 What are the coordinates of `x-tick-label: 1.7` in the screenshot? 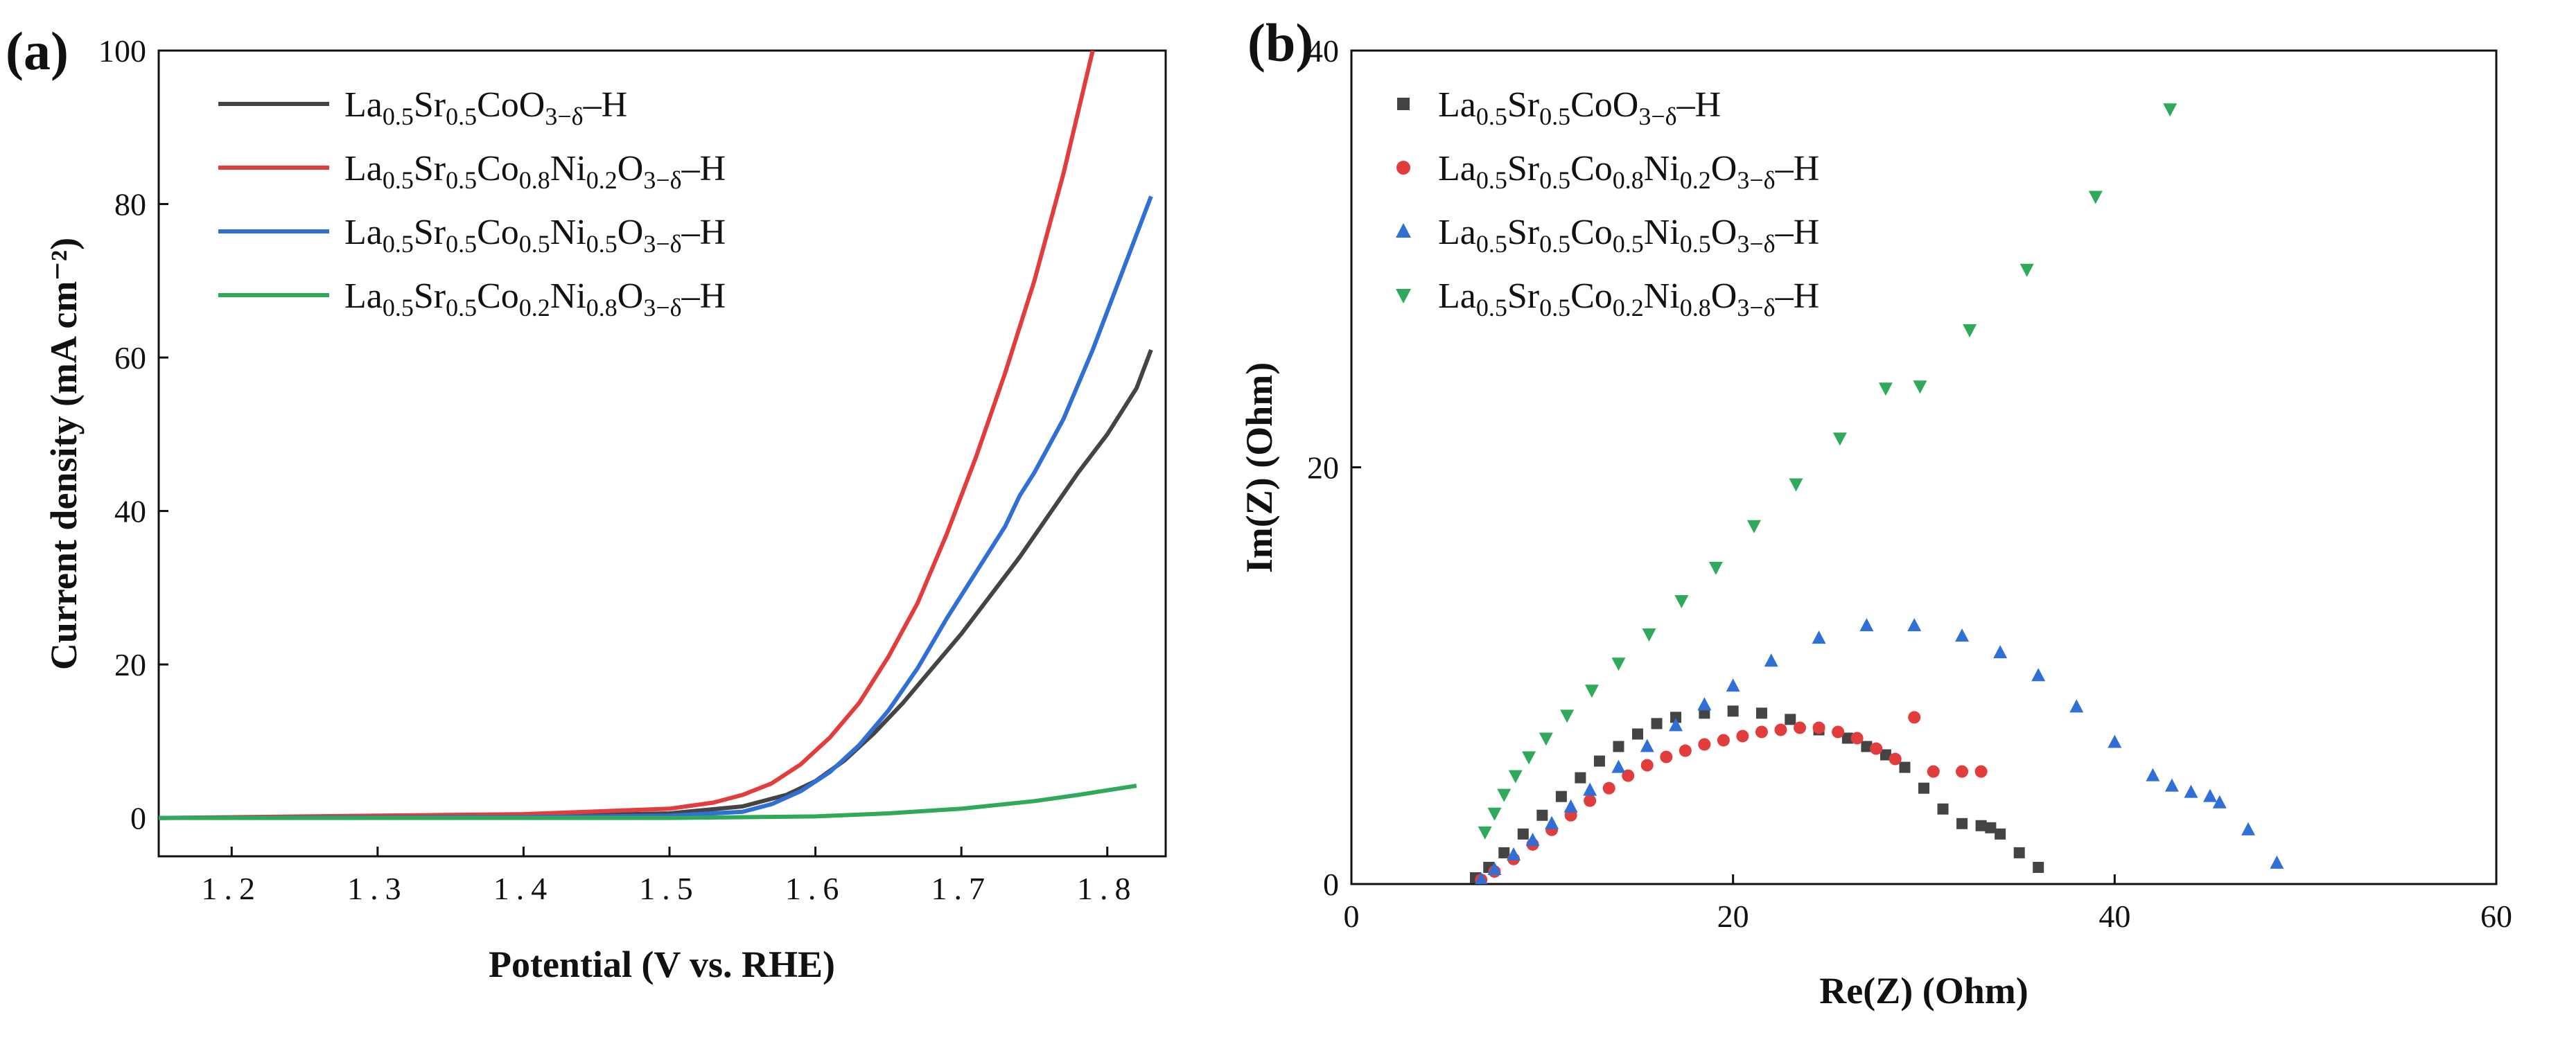 It's located at (961, 888).